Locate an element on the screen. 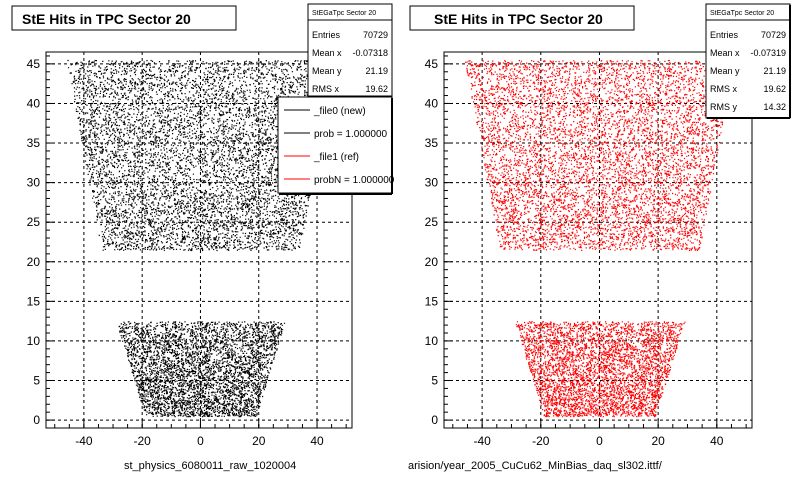 The image size is (800, 480). left-ytick-label: 25 is located at coordinates (34, 222).